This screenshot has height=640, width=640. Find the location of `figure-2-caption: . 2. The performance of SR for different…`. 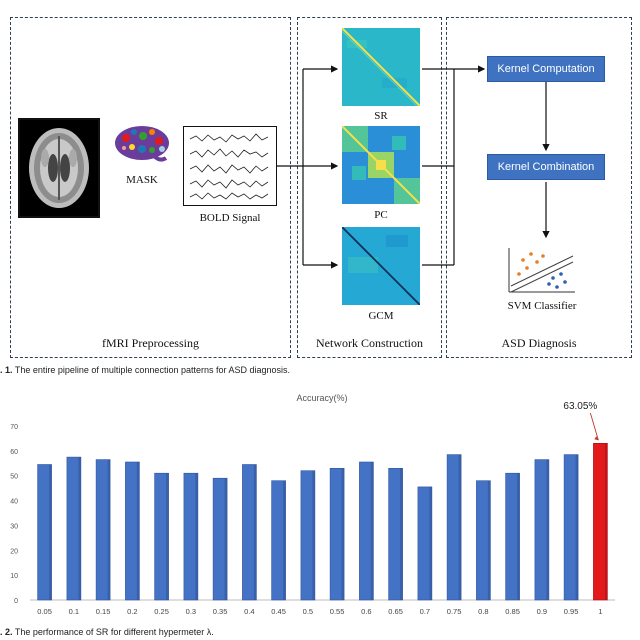

figure-2-caption: . 2. The performance of SR for different… is located at coordinates (107, 632).